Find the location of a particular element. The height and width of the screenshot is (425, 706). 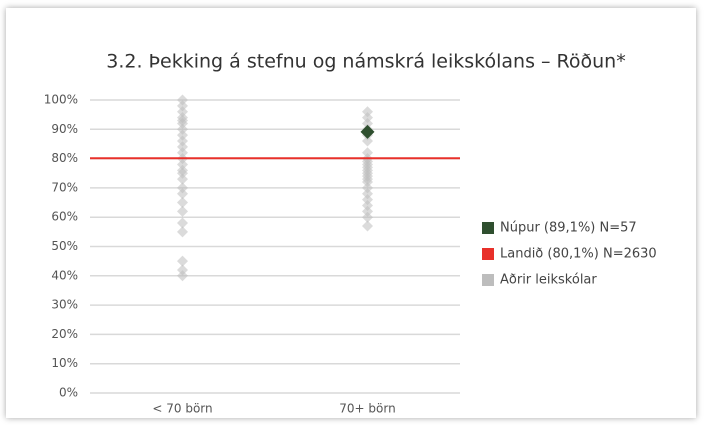

y-tick-label: 10% is located at coordinates (64, 363).